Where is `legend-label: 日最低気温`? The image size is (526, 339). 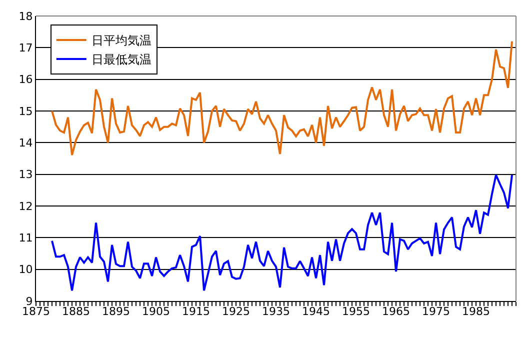
legend-label: 日最低気温 is located at coordinates (121, 59).